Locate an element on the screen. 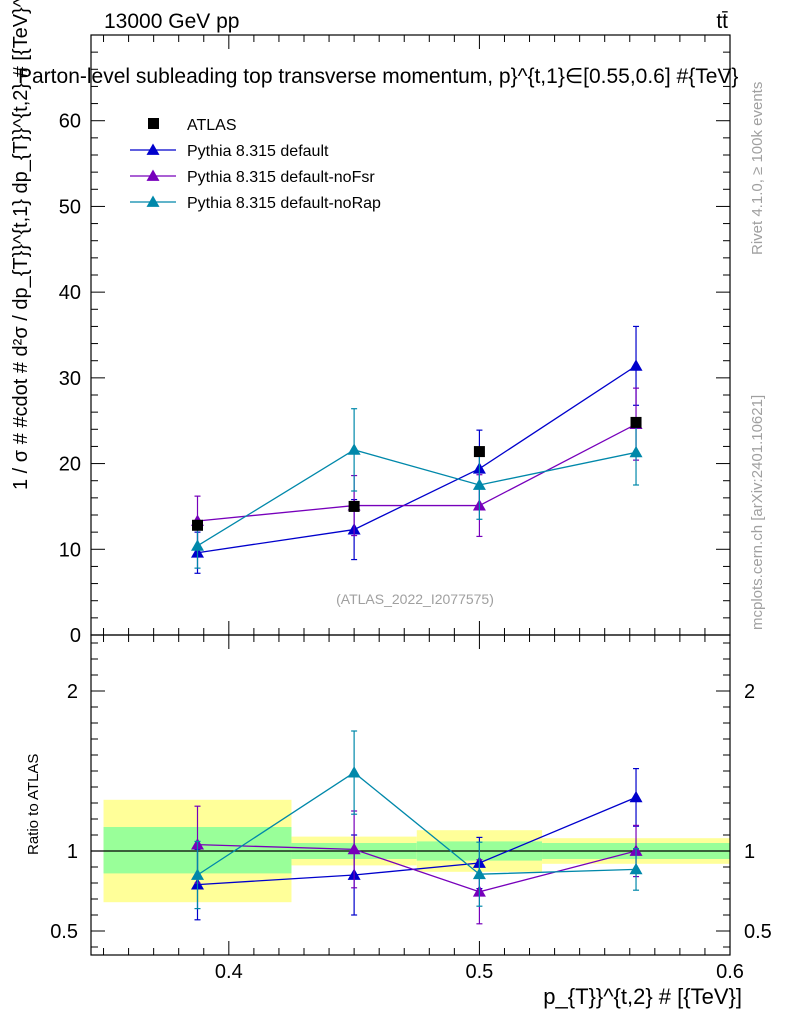 This screenshot has height=1024, width=786. legend-label-atlas: ATLAS is located at coordinates (212, 125).